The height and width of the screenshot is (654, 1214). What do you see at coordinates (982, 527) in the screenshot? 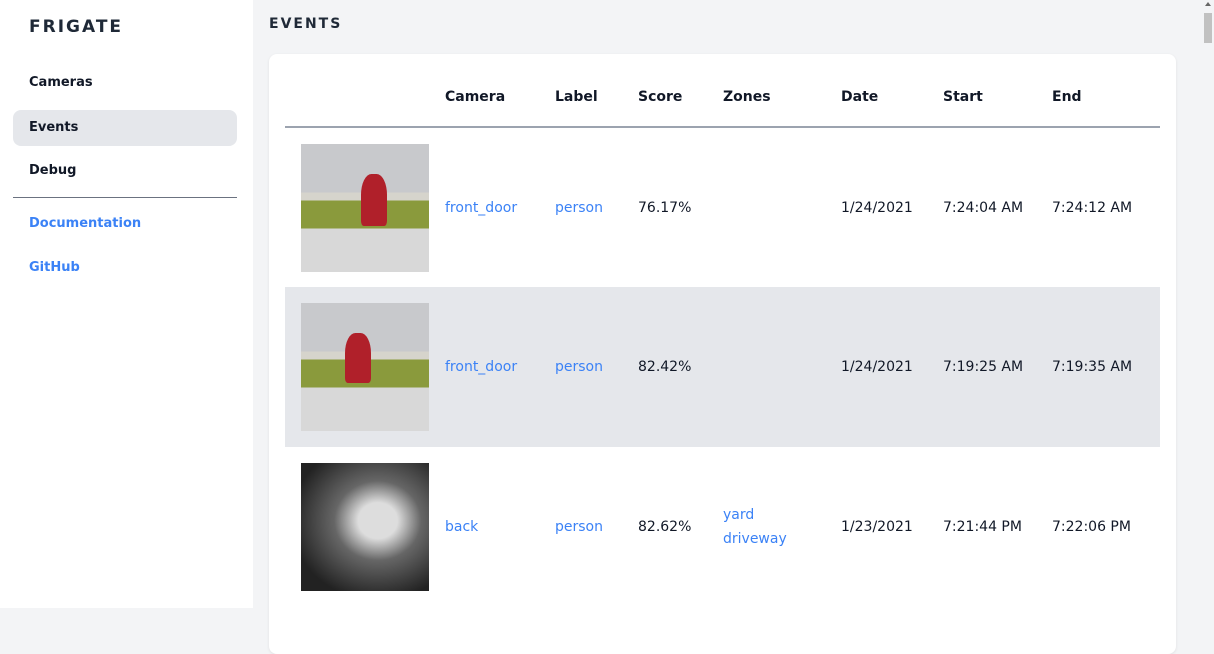
I see `start-time: 7:21:44 PM` at bounding box center [982, 527].